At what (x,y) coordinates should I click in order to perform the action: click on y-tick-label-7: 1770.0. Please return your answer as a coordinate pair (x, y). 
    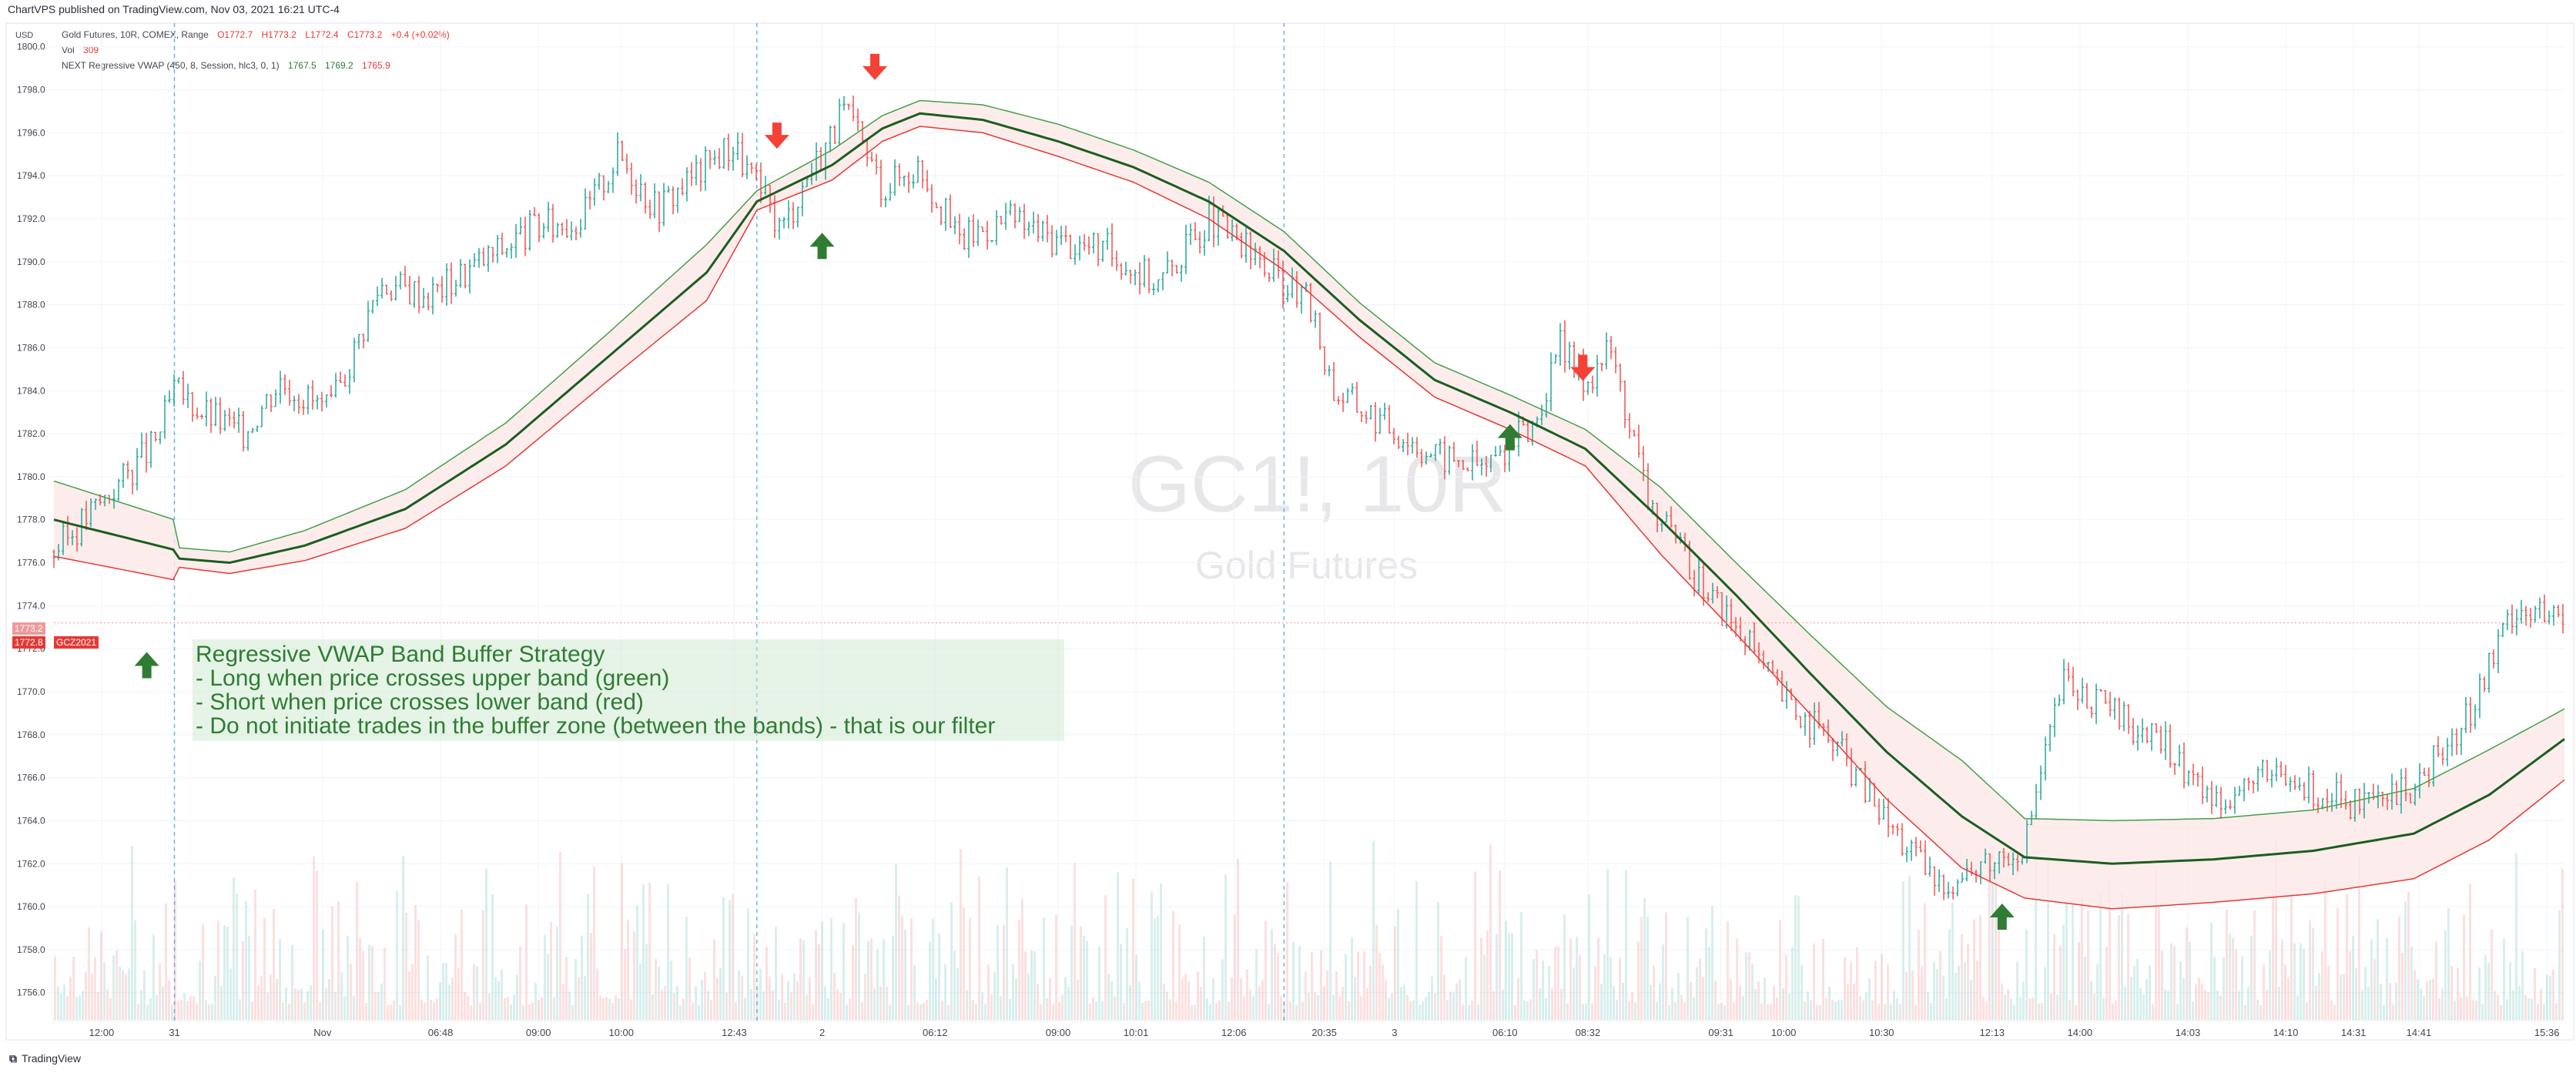
    Looking at the image, I should click on (31, 691).